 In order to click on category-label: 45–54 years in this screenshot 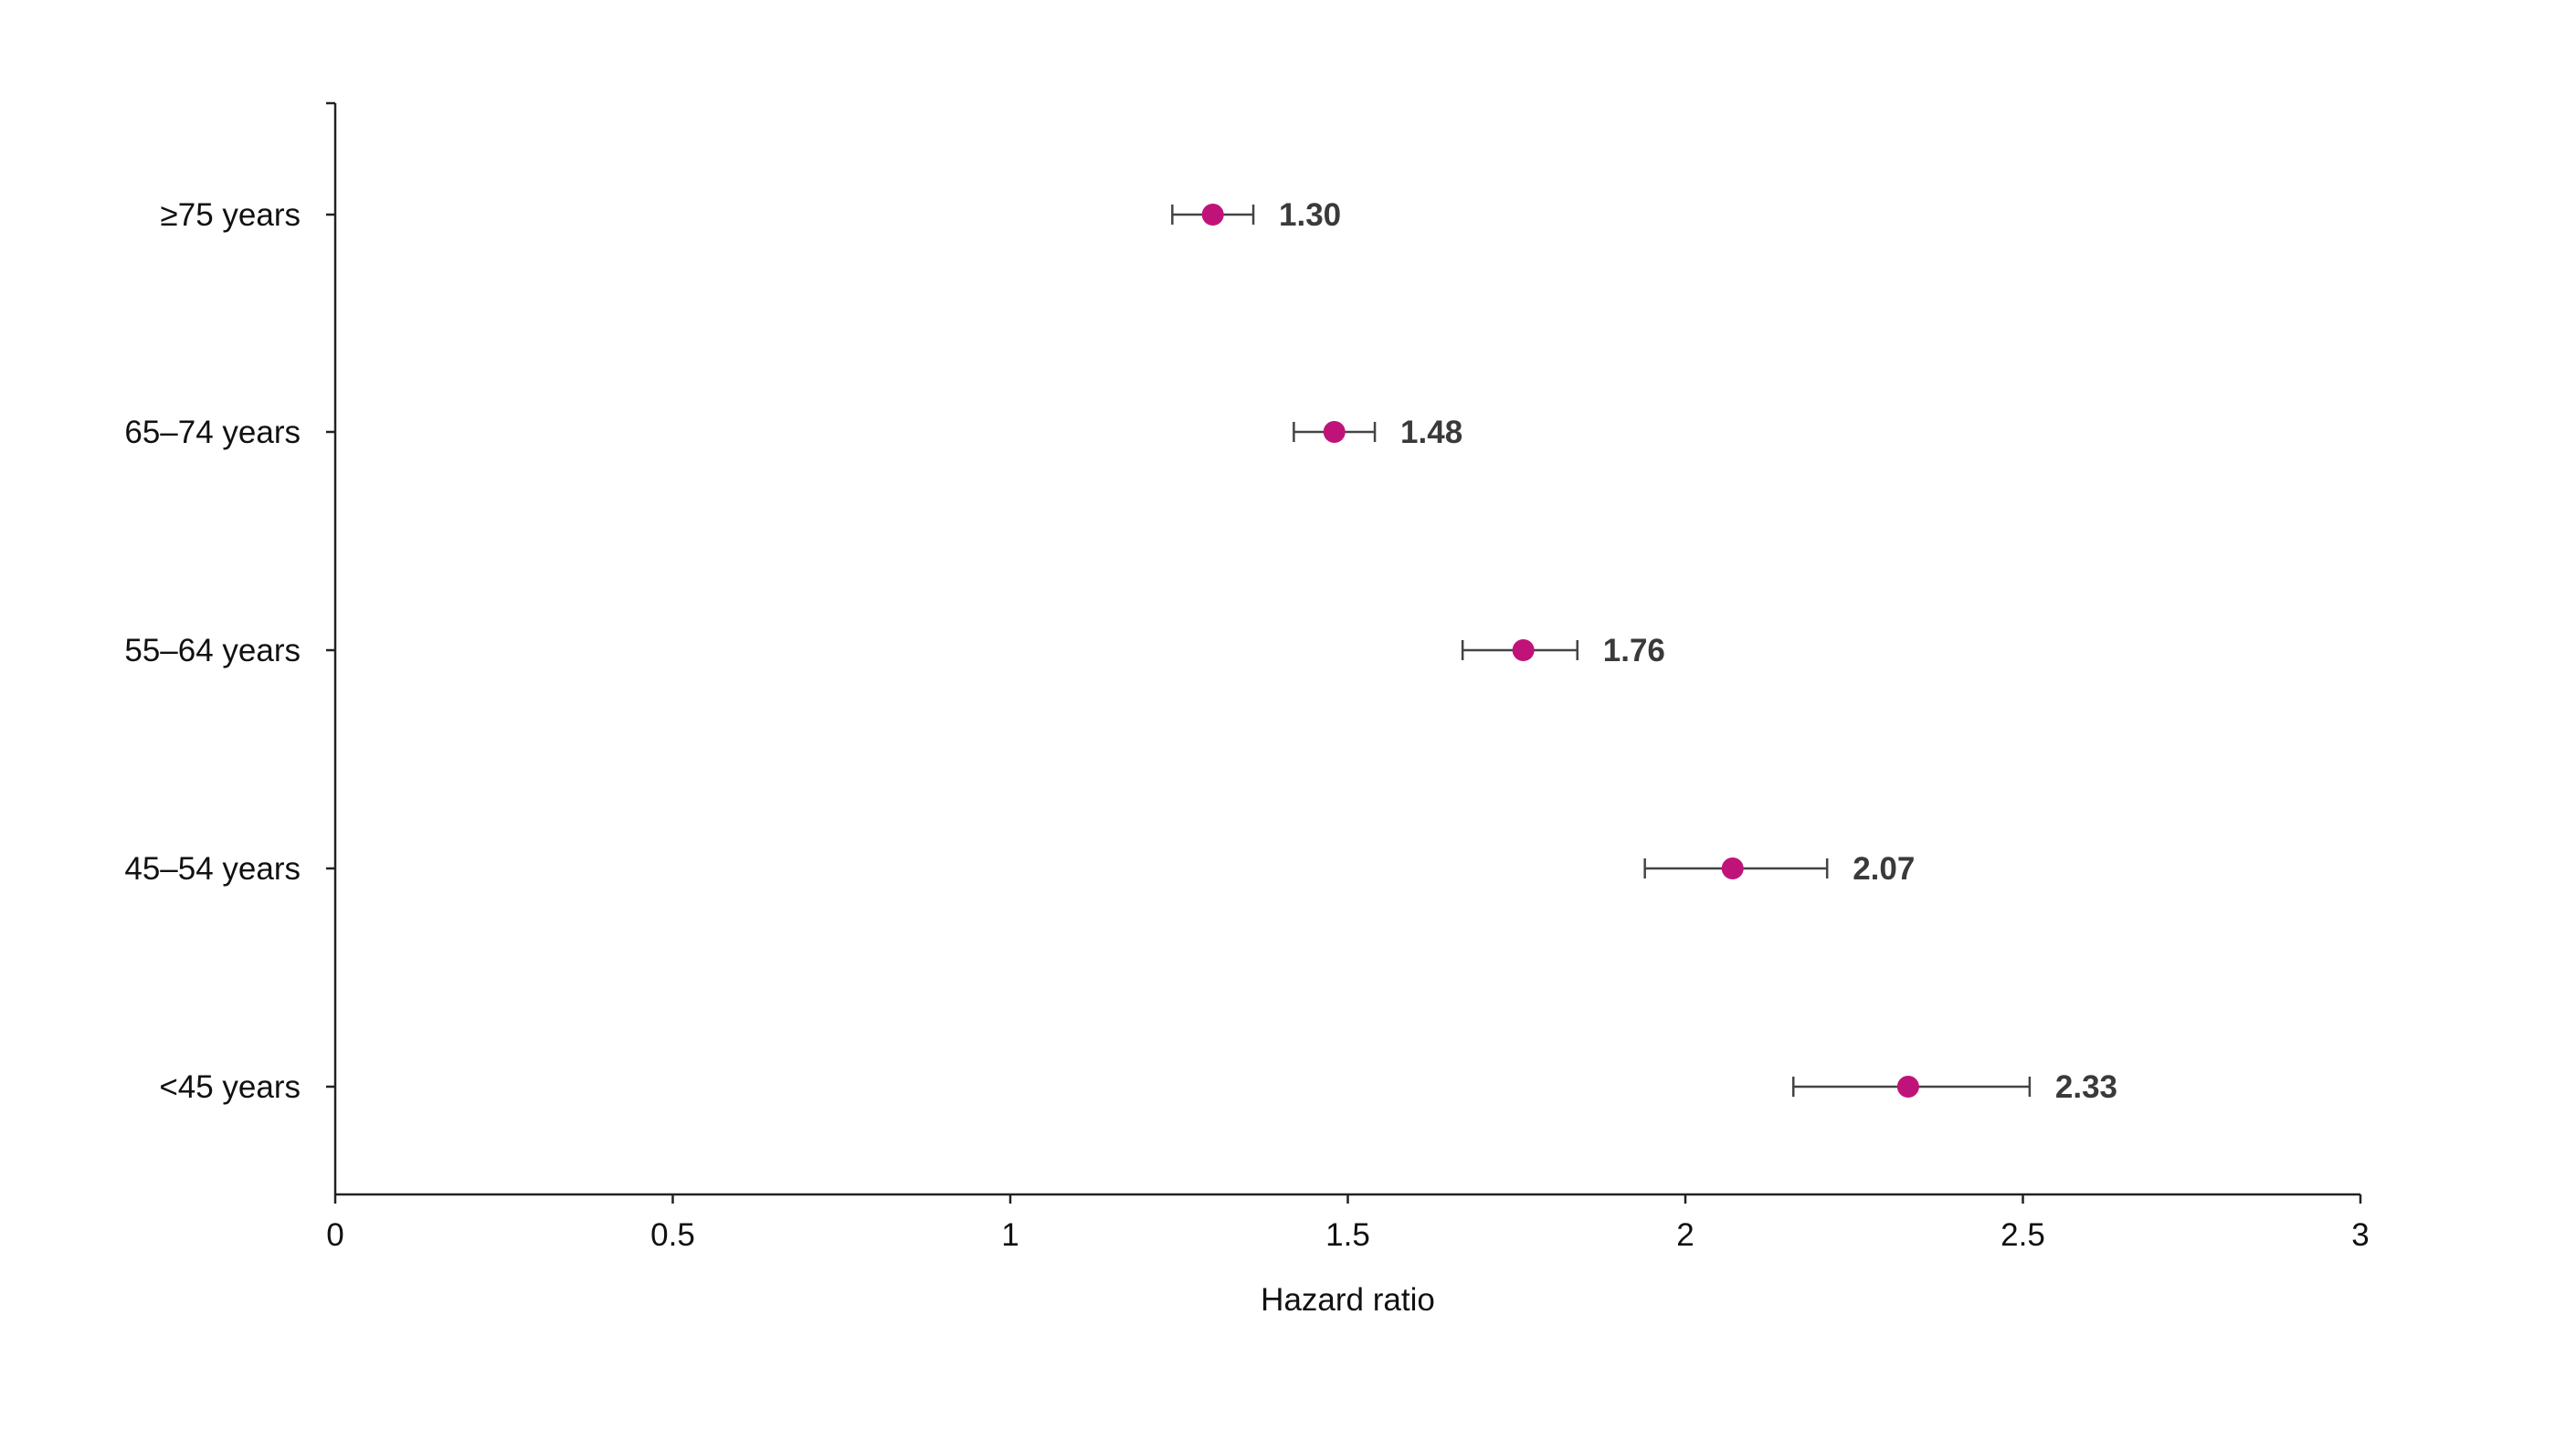, I will do `click(212, 869)`.